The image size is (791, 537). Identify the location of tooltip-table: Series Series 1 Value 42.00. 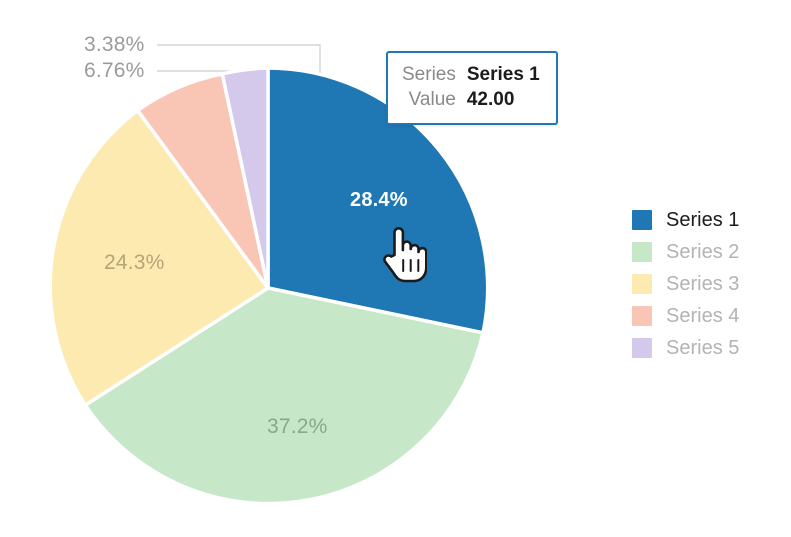
(471, 87).